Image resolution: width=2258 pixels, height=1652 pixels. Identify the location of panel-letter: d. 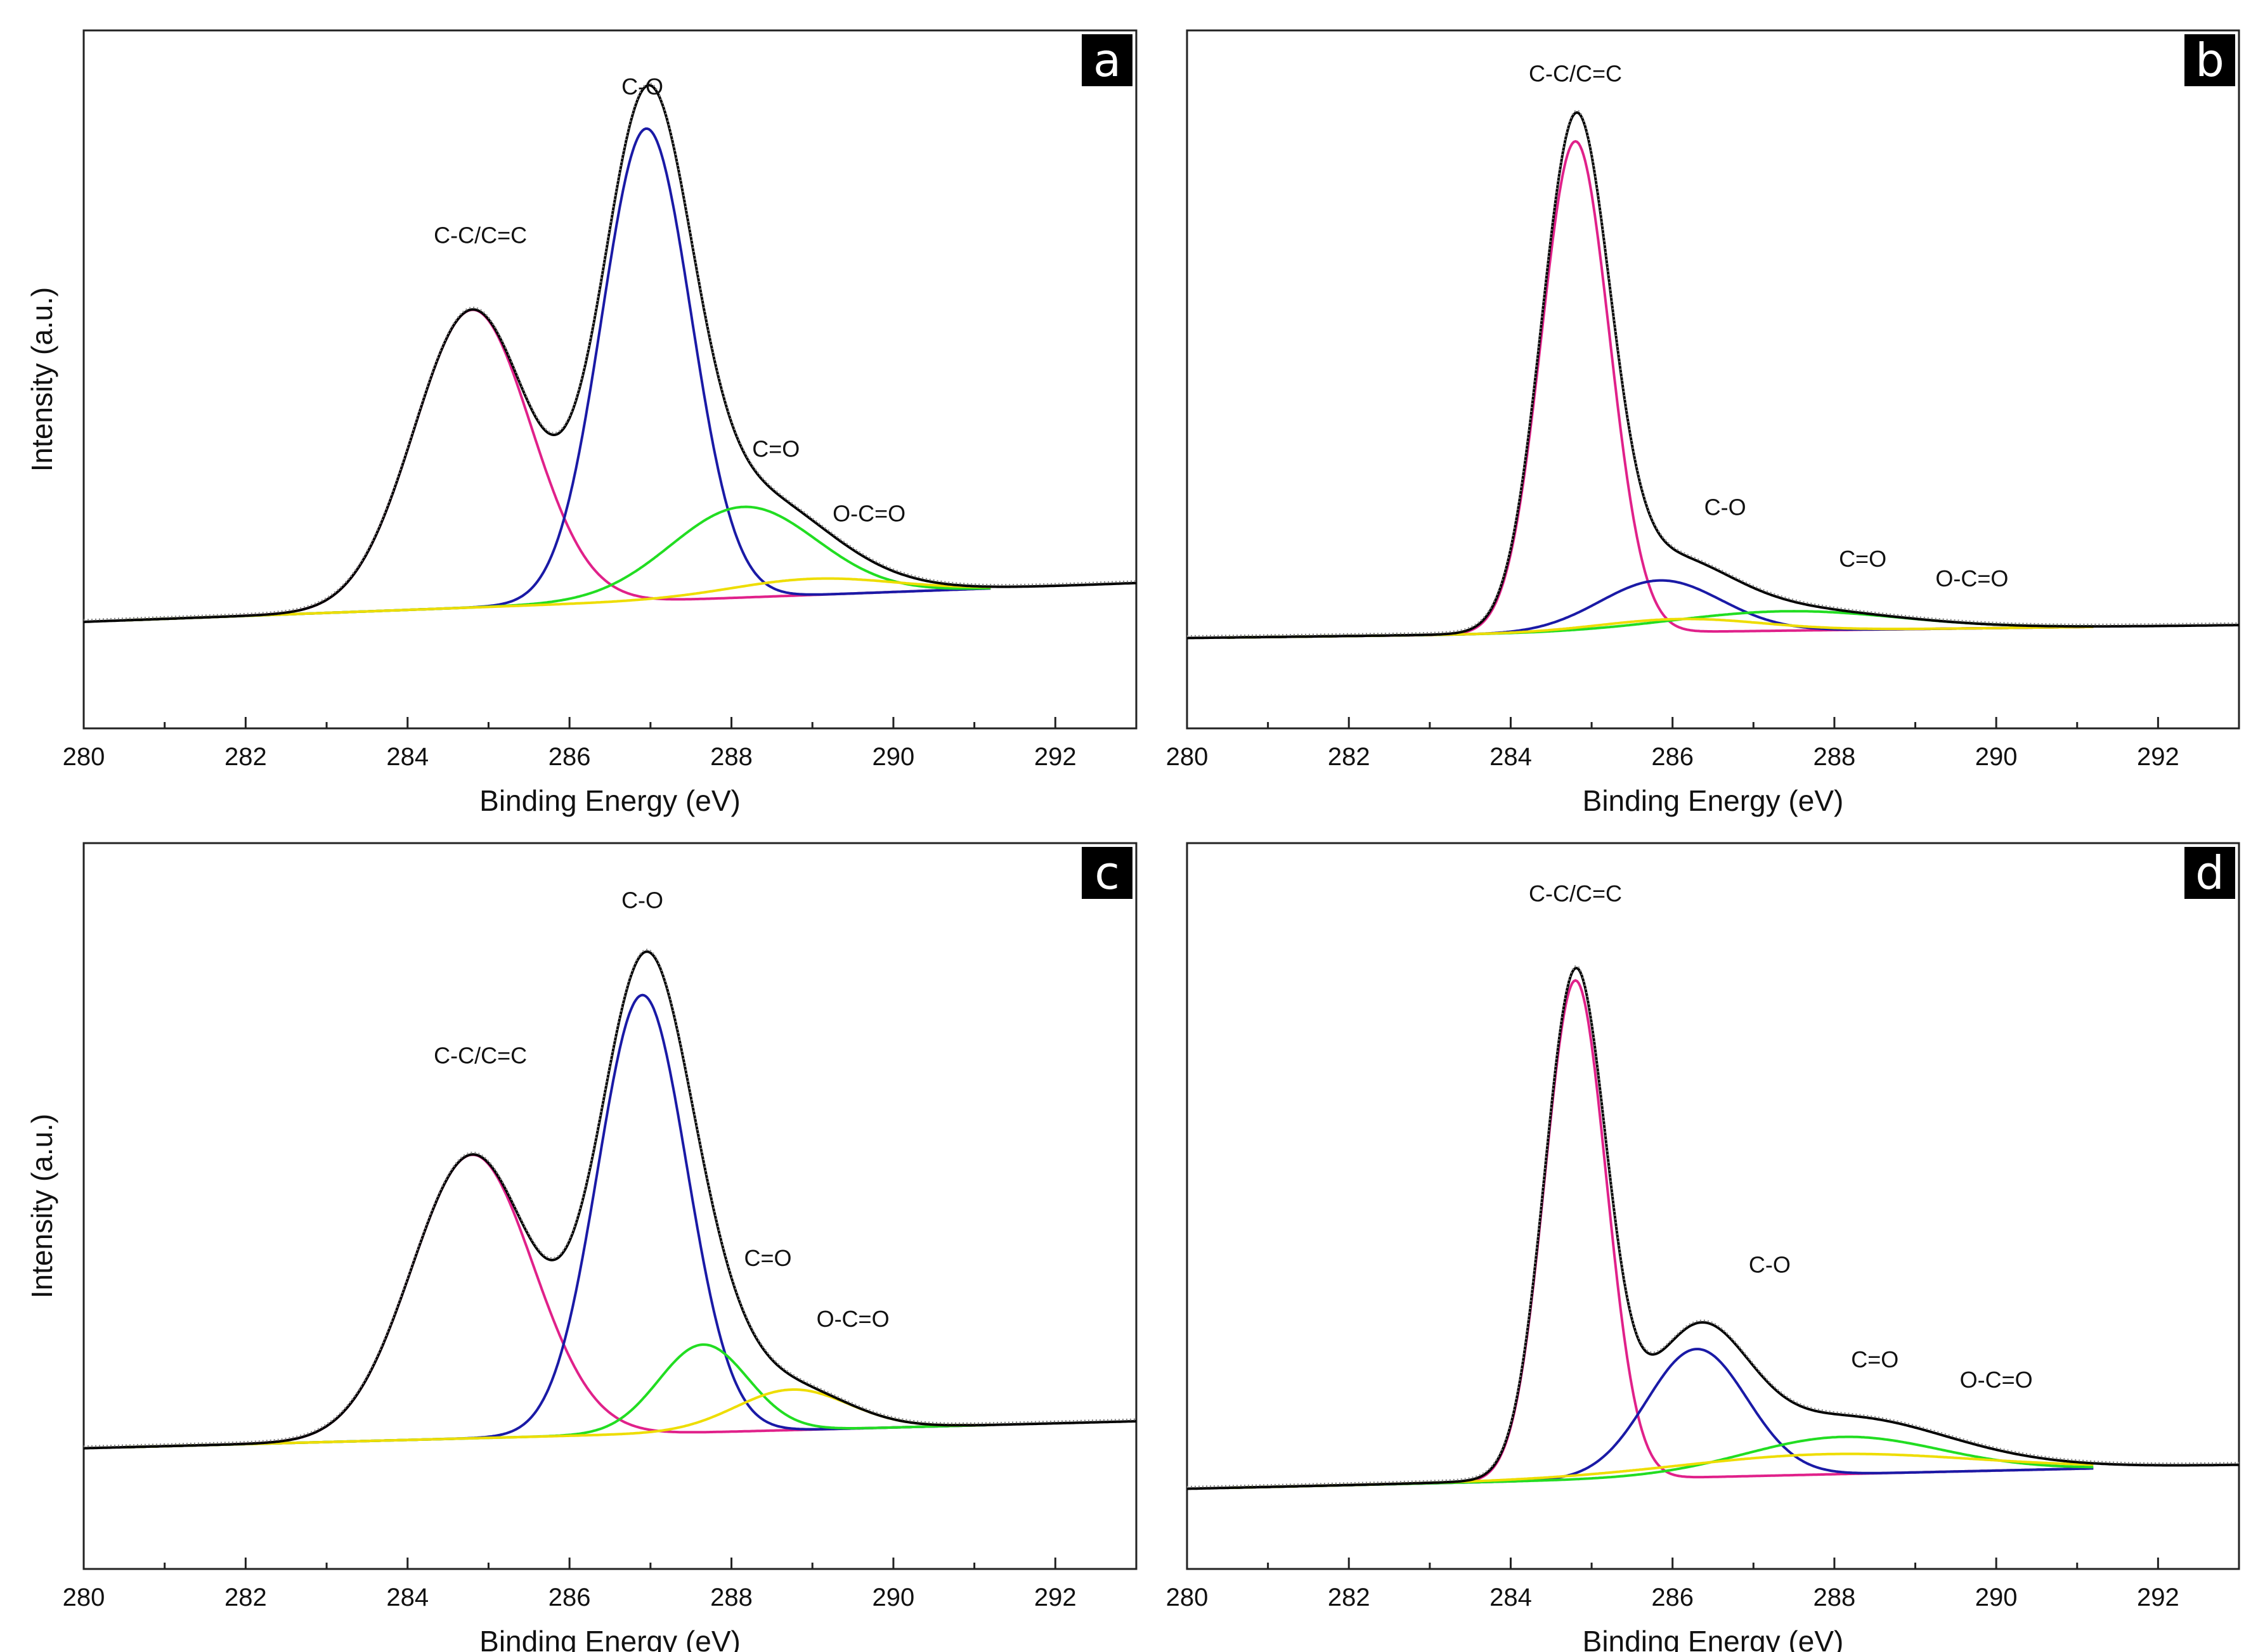
(2209, 873).